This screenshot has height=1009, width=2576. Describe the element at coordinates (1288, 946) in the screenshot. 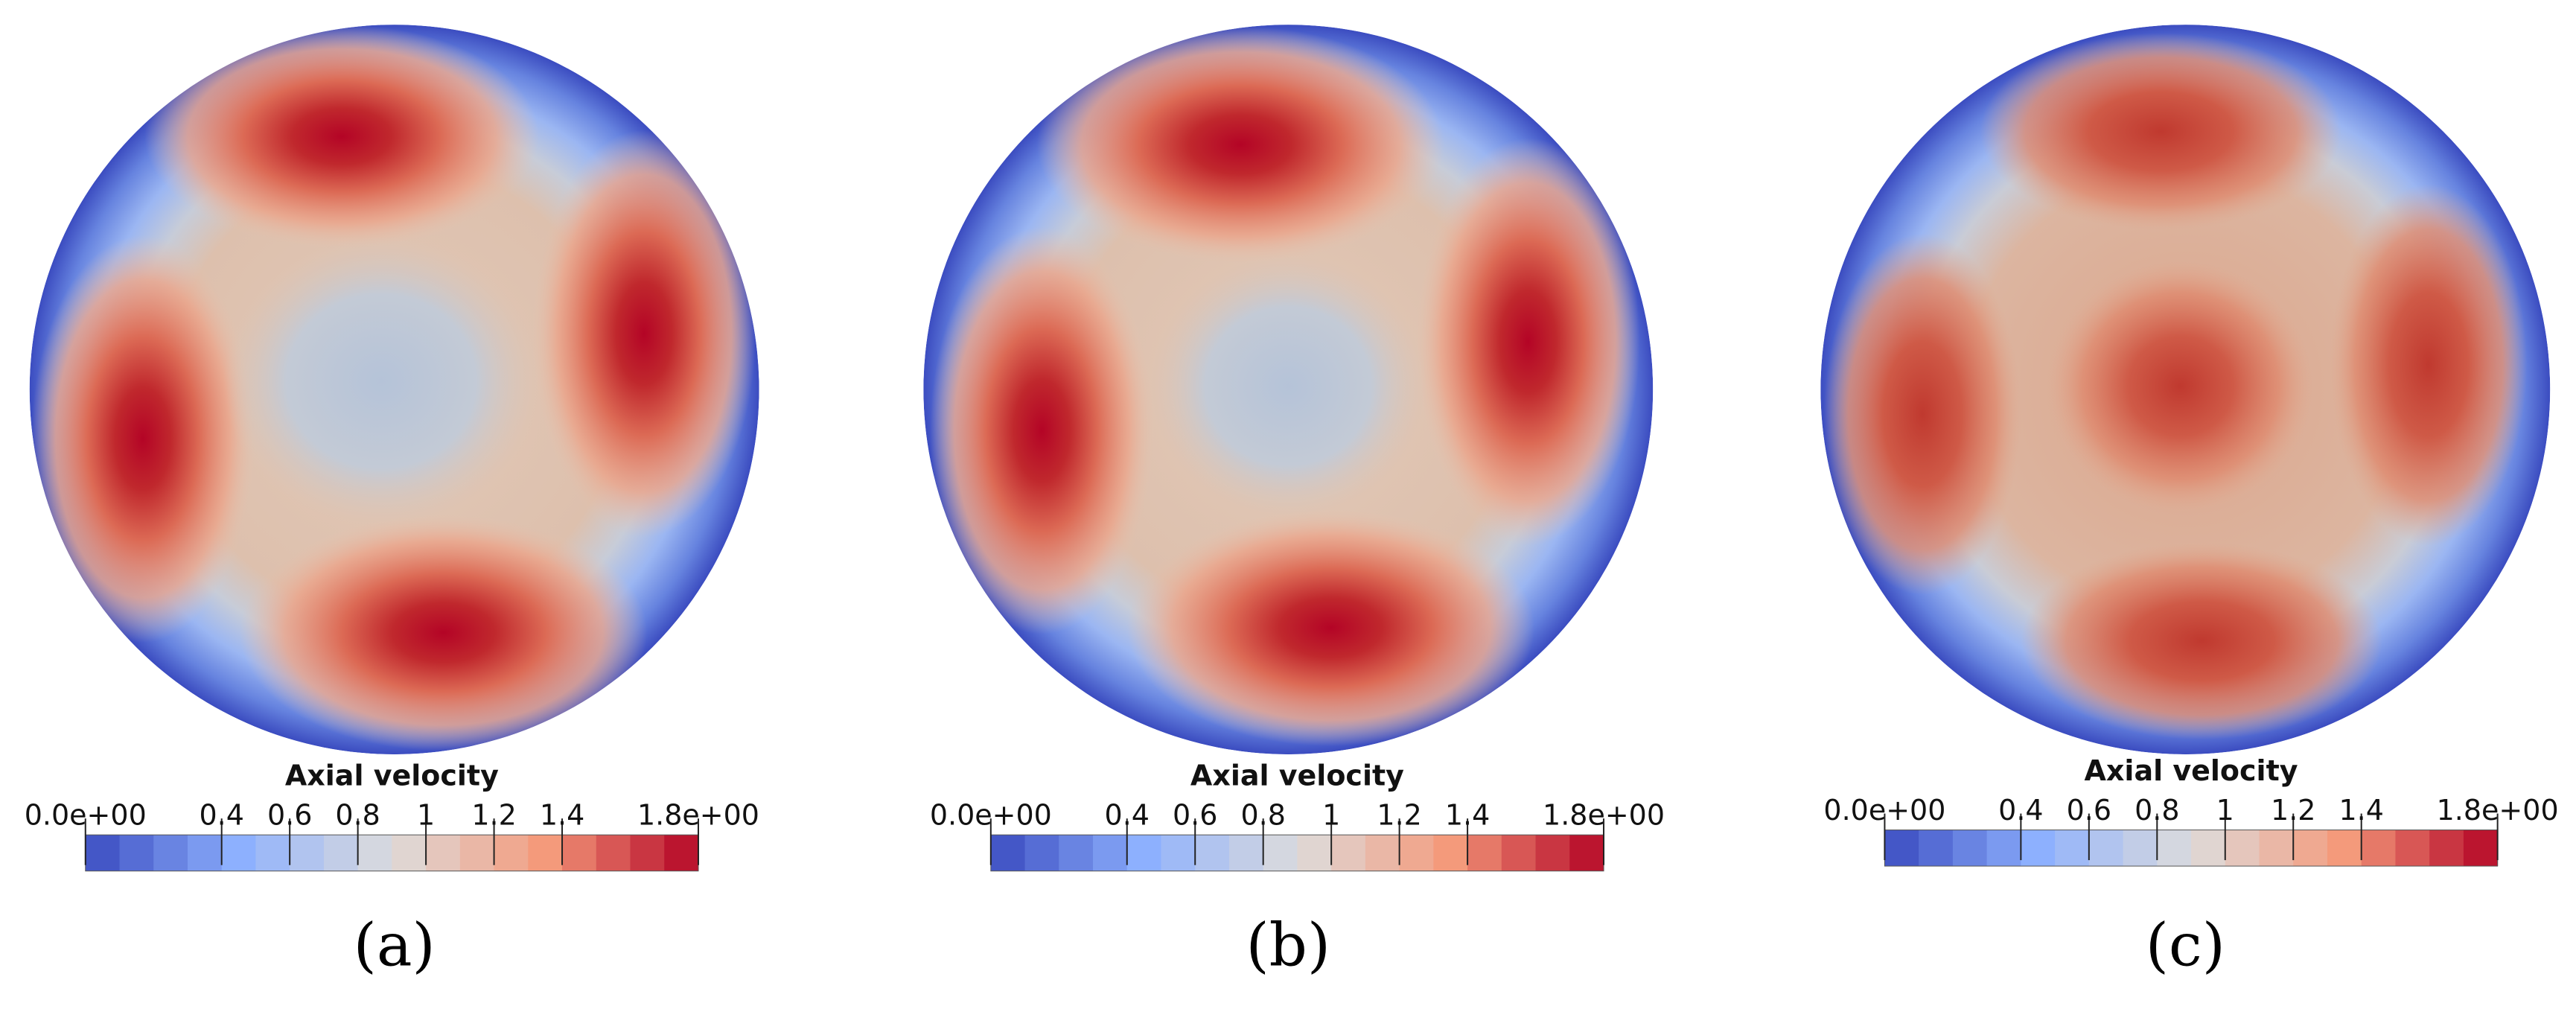

I see `panel-label: (b)` at that location.